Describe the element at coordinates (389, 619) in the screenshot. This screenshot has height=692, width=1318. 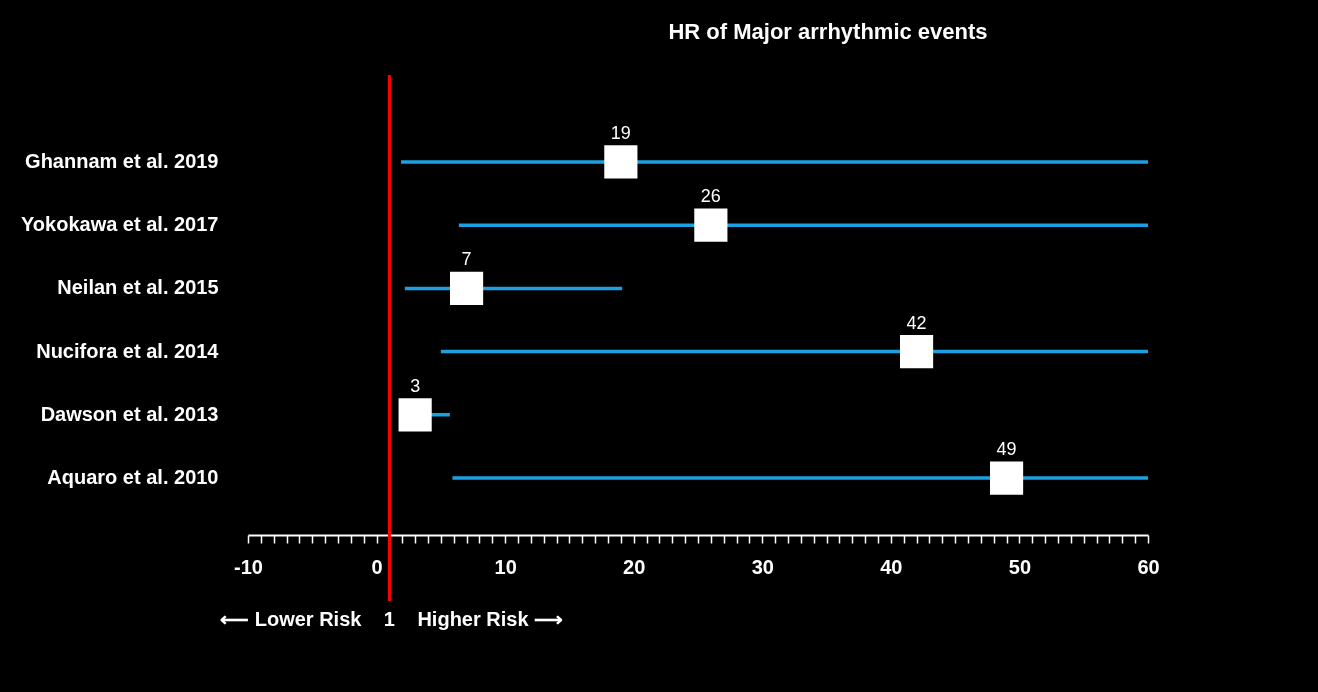
I see `ref-line-label: 1` at that location.